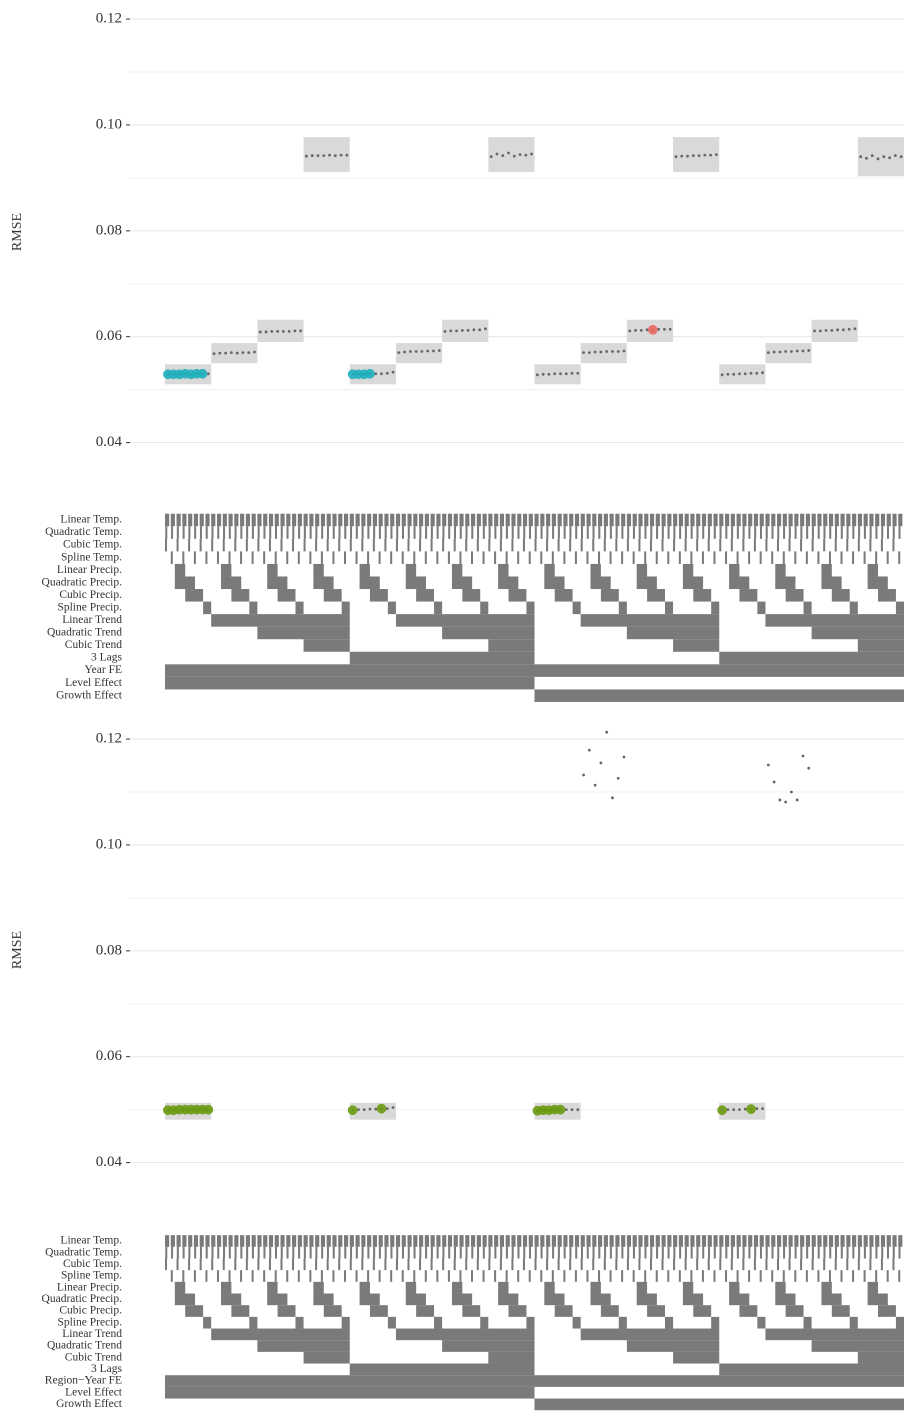  Describe the element at coordinates (234, 353) in the screenshot. I see `confidence-band` at that location.